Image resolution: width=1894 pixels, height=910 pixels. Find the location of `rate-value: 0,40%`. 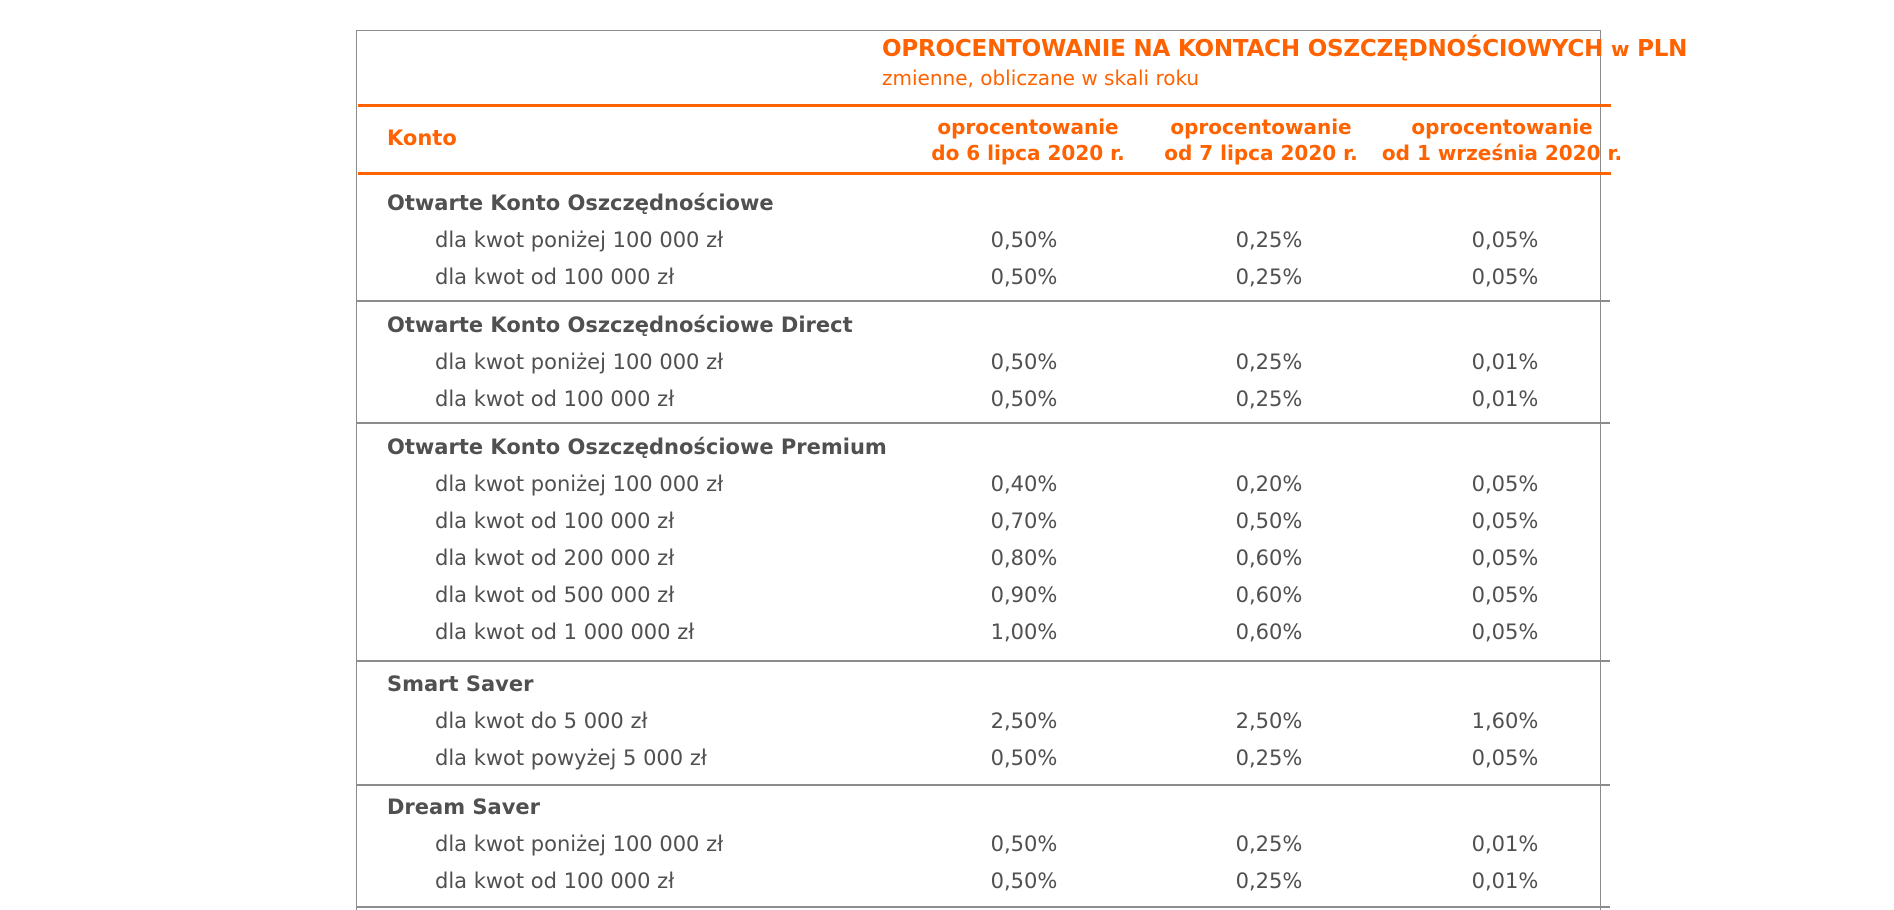

rate-value: 0,40% is located at coordinates (1024, 484).